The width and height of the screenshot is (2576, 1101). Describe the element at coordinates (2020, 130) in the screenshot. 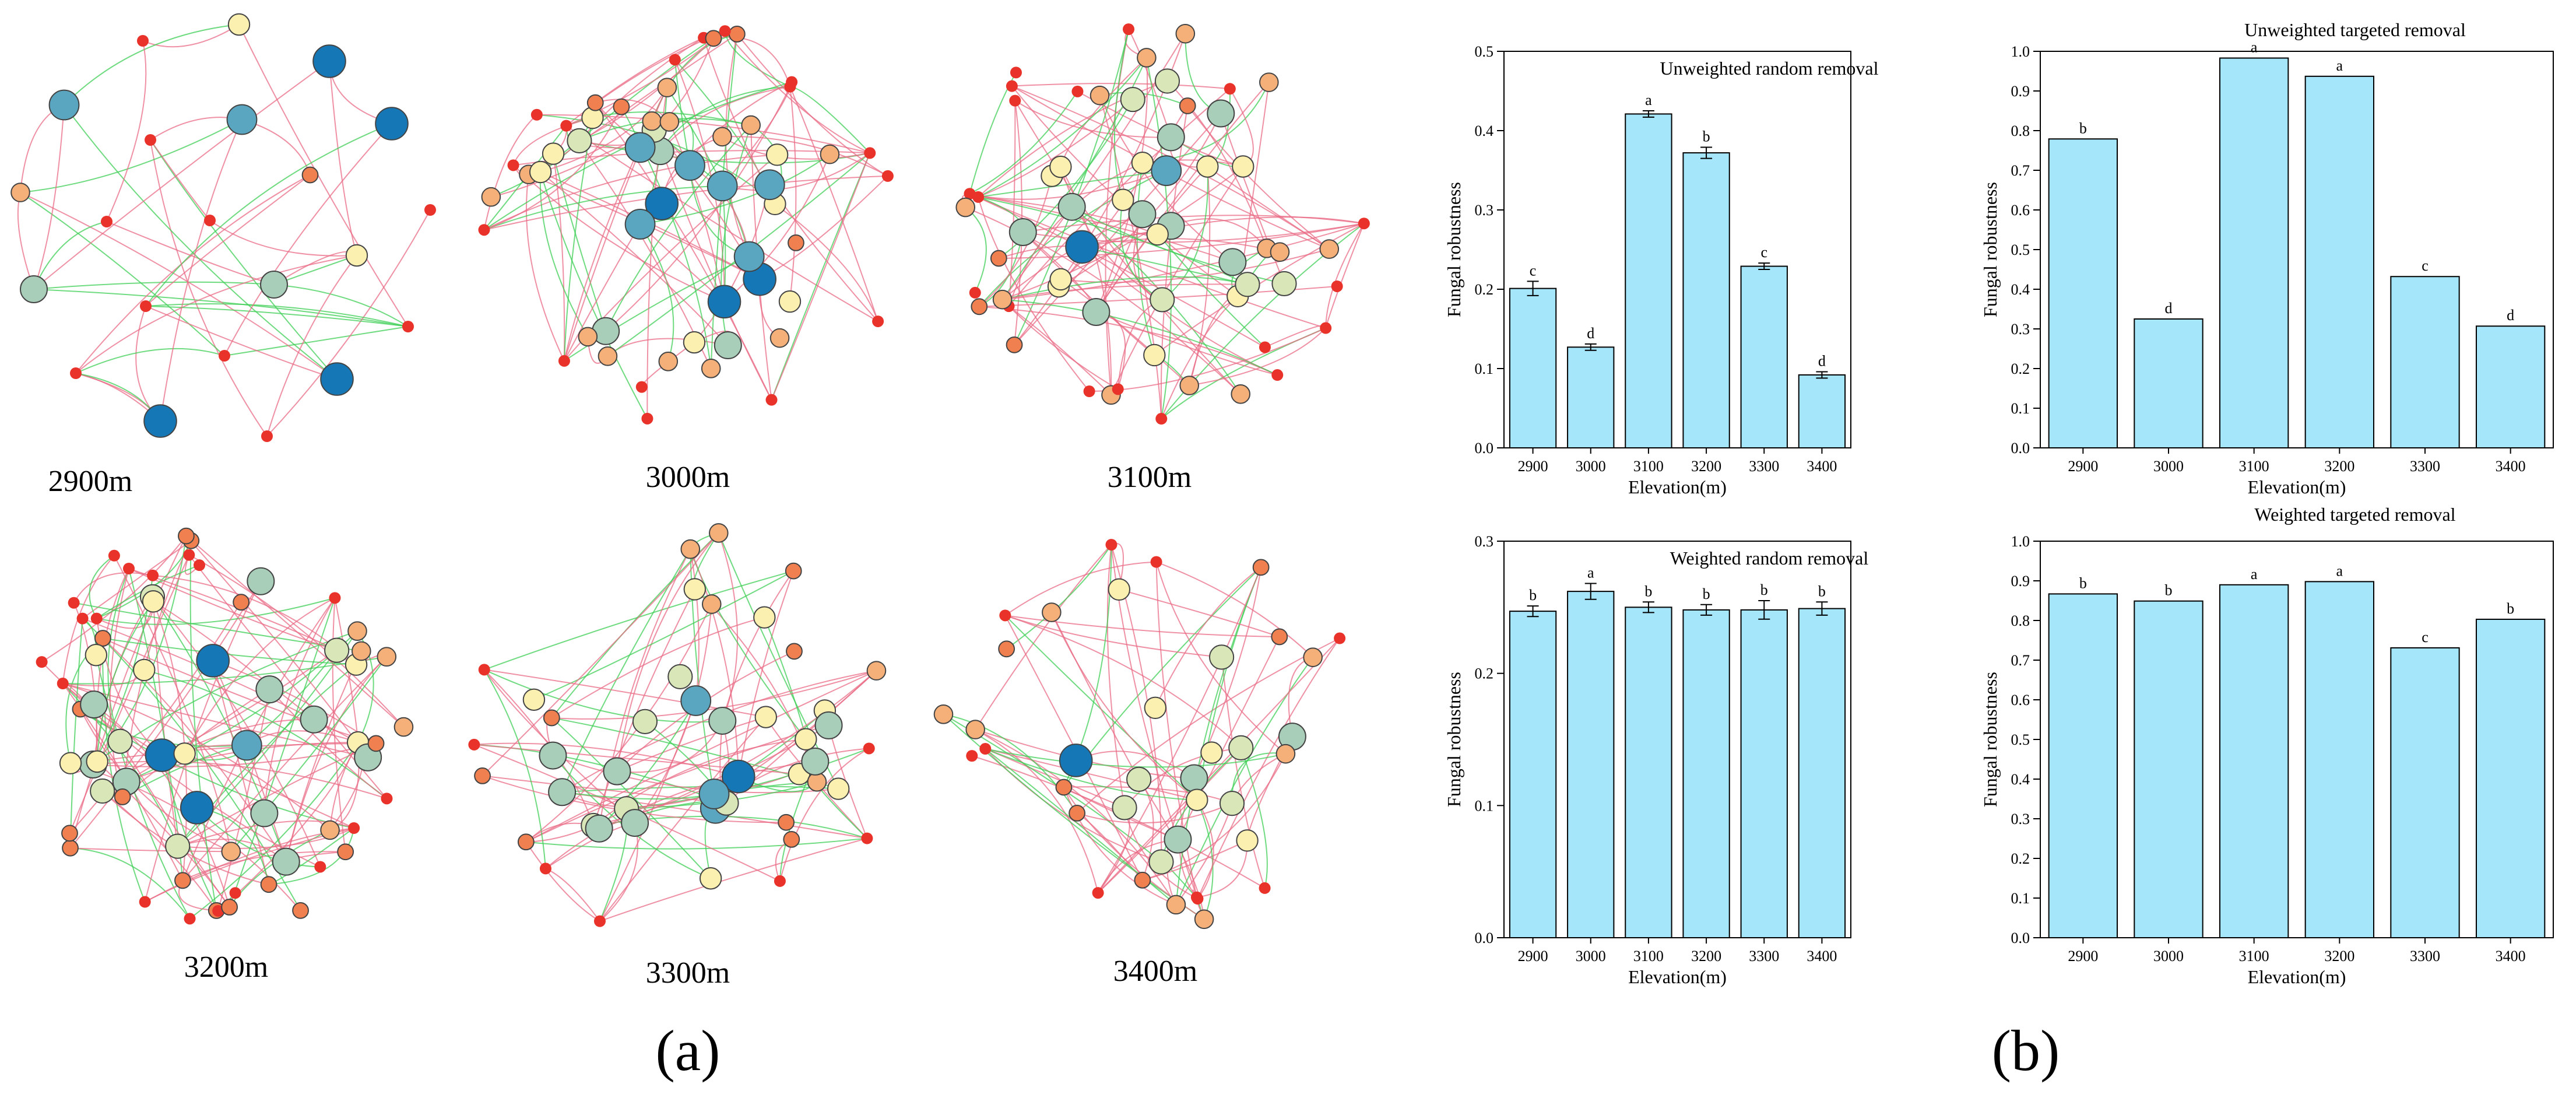

I see `y-tick-label: 0.8` at that location.